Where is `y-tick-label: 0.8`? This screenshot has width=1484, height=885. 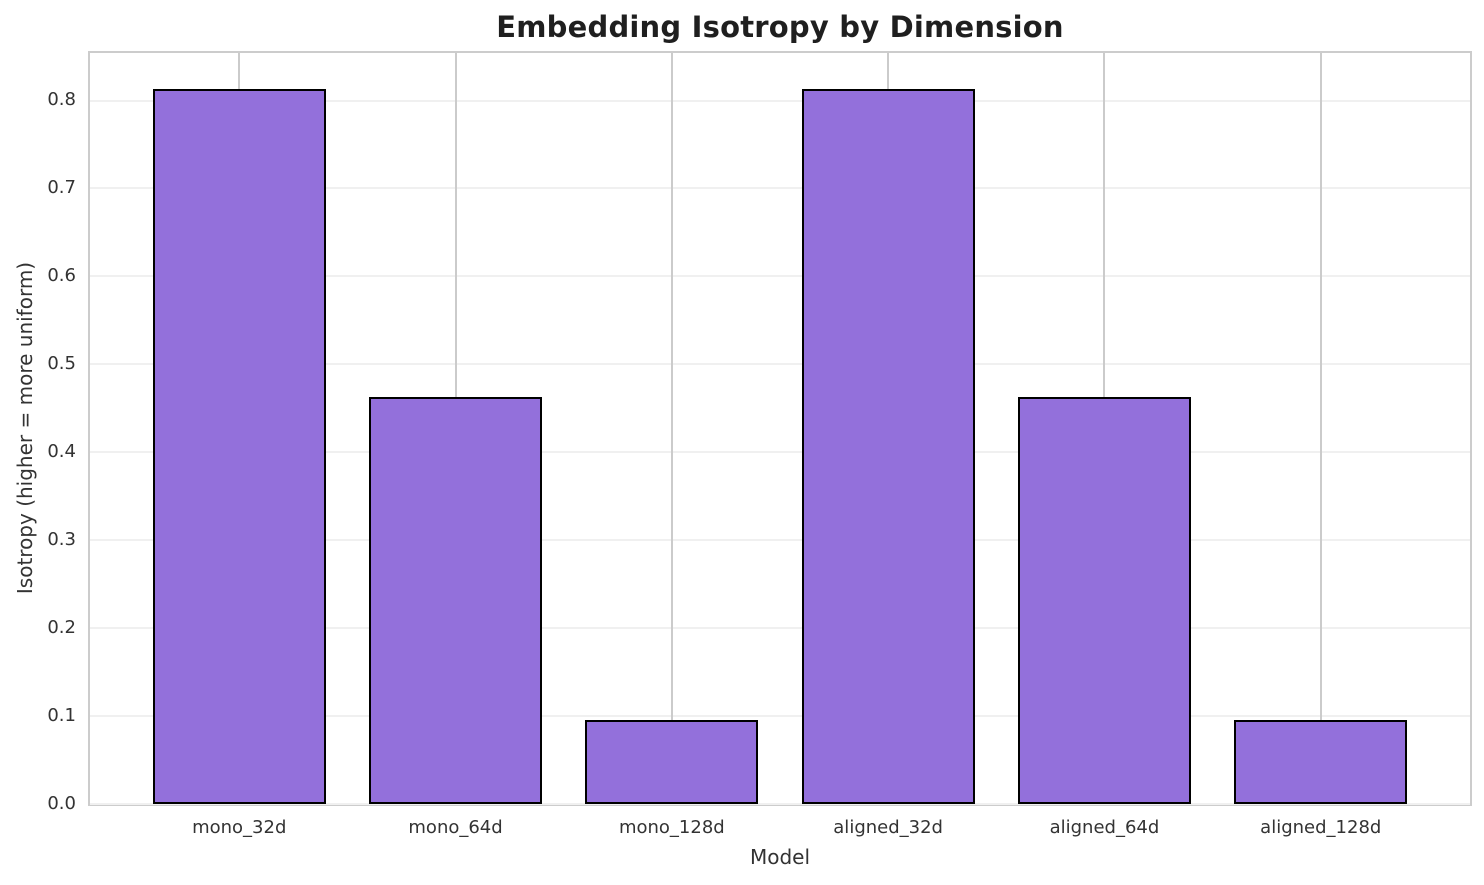
y-tick-label: 0.8 is located at coordinates (61, 100).